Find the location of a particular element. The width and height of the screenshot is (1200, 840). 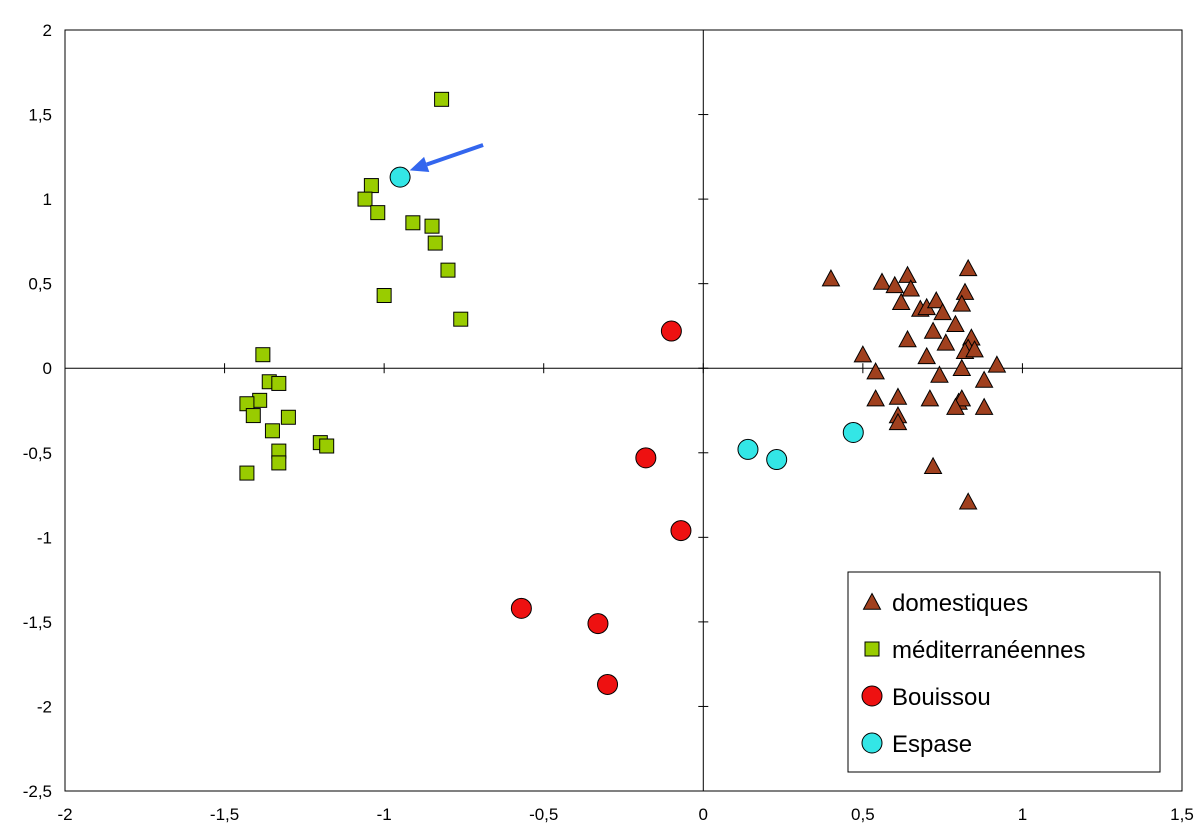

annotation-arrow-shaft is located at coordinates (455, 155).